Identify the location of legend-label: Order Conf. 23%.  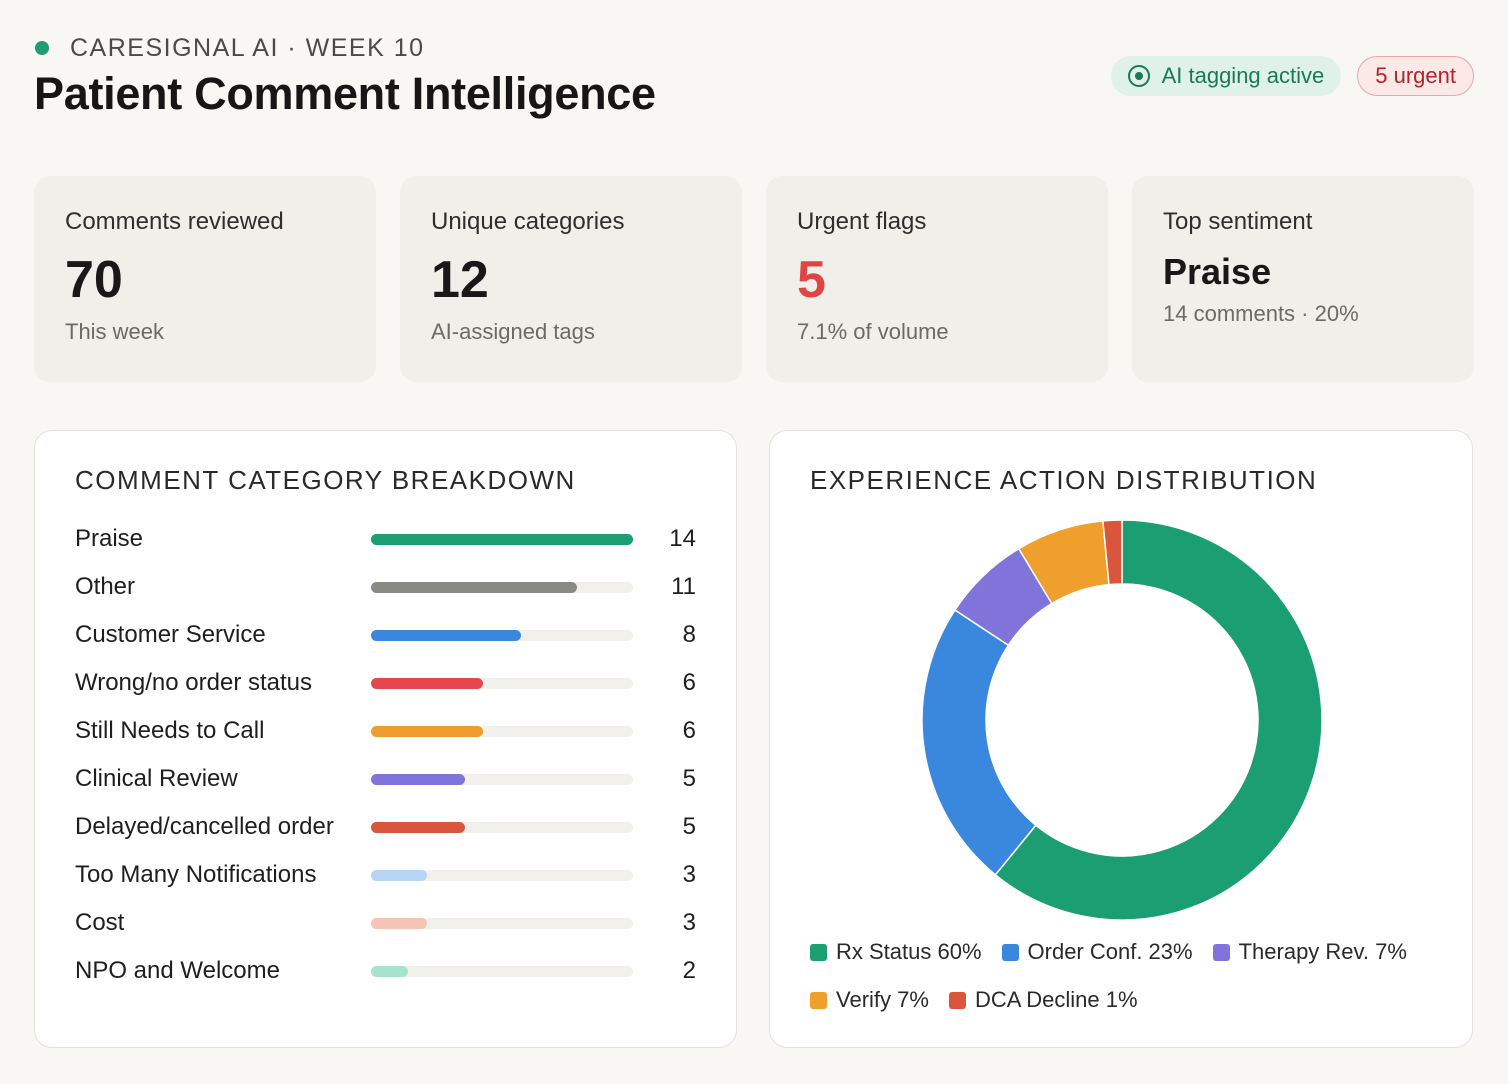
(1110, 951).